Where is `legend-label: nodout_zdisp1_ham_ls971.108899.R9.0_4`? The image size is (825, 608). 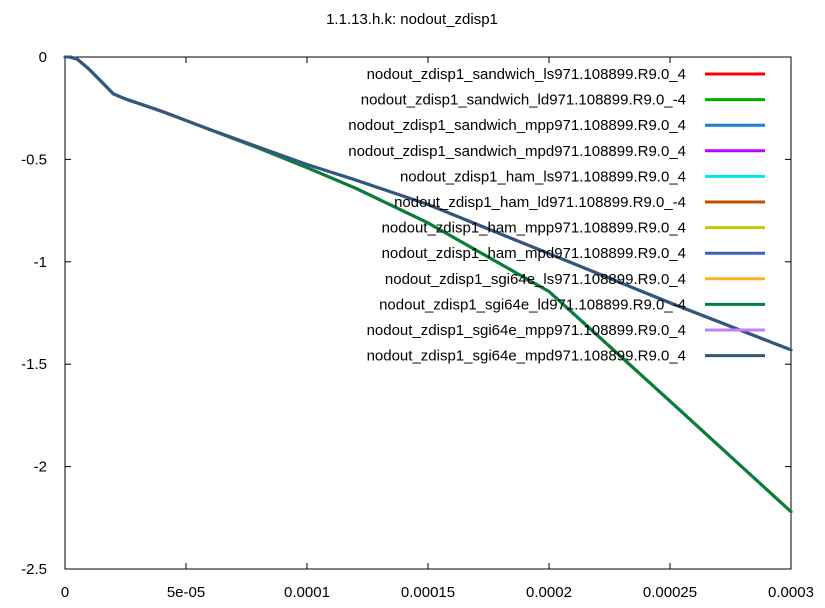
legend-label: nodout_zdisp1_ham_ls971.108899.R9.0_4 is located at coordinates (543, 176).